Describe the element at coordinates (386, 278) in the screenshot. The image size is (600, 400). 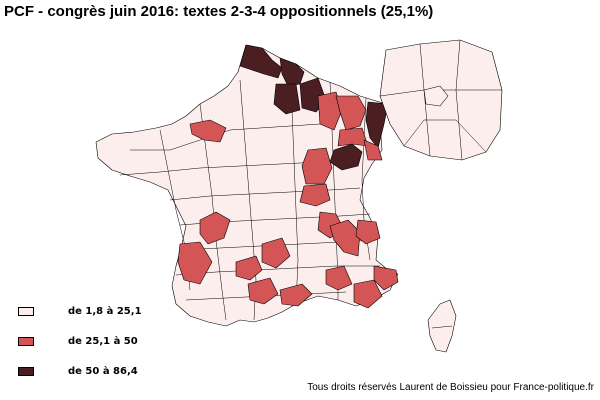
I see `dept-var` at that location.